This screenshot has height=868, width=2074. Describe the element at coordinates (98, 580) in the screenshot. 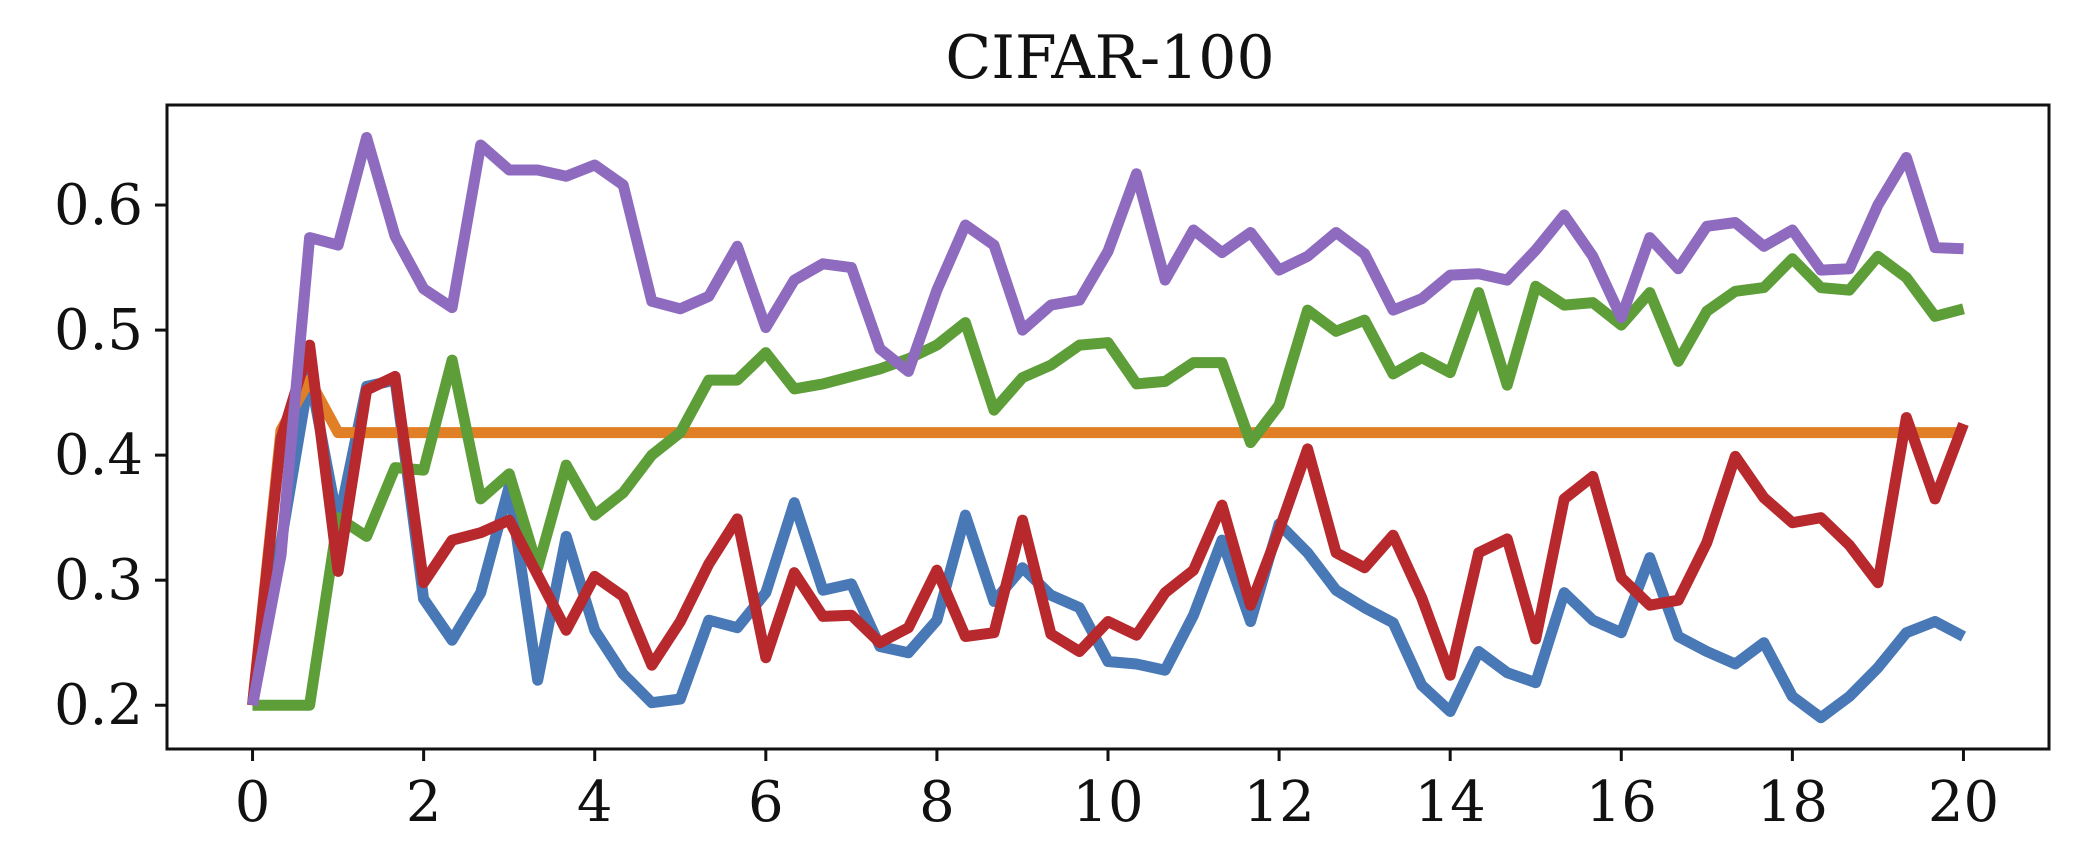

I see `y-tick-label: 0.3` at that location.